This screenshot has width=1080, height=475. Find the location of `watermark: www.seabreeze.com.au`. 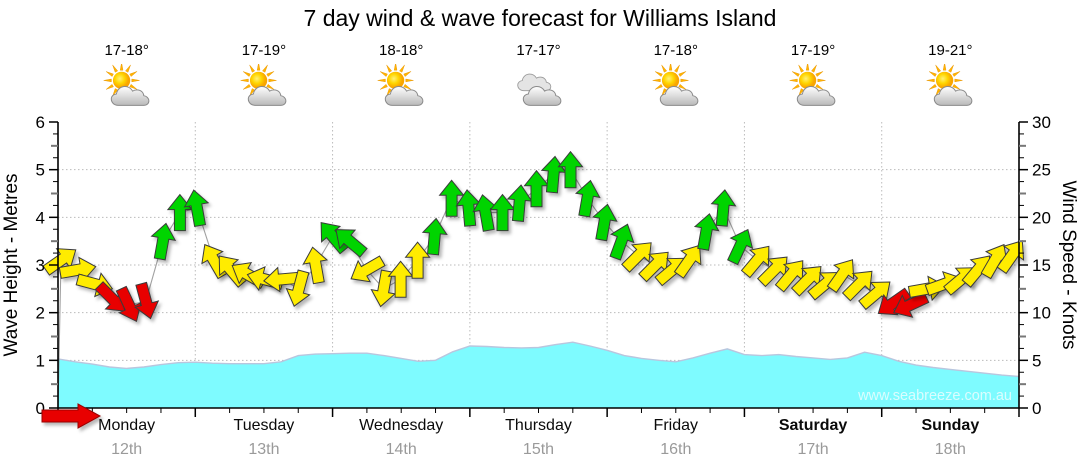

watermark: www.seabreeze.com.au is located at coordinates (934, 396).